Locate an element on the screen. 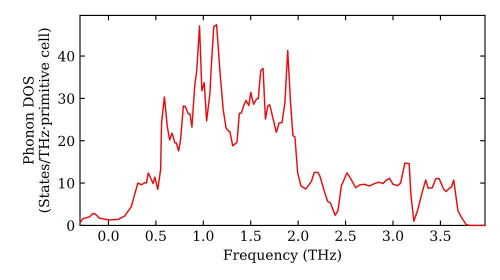 The height and width of the screenshot is (280, 500). x-axis-title: Frequency (THz) is located at coordinates (282, 256).